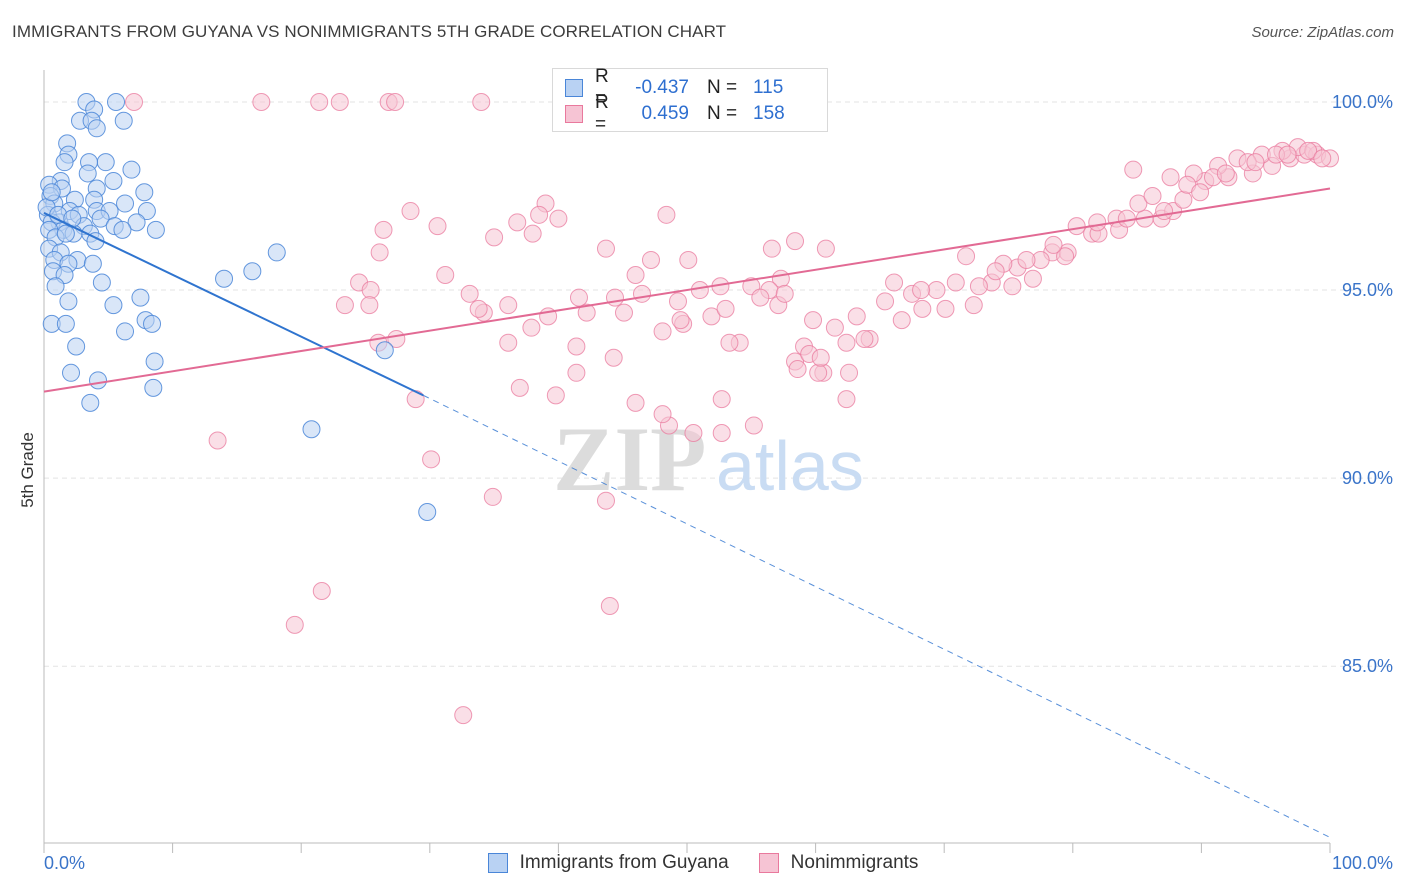 The height and width of the screenshot is (892, 1406). I want to click on y-tick-label: 100.0%, so click(1362, 102).